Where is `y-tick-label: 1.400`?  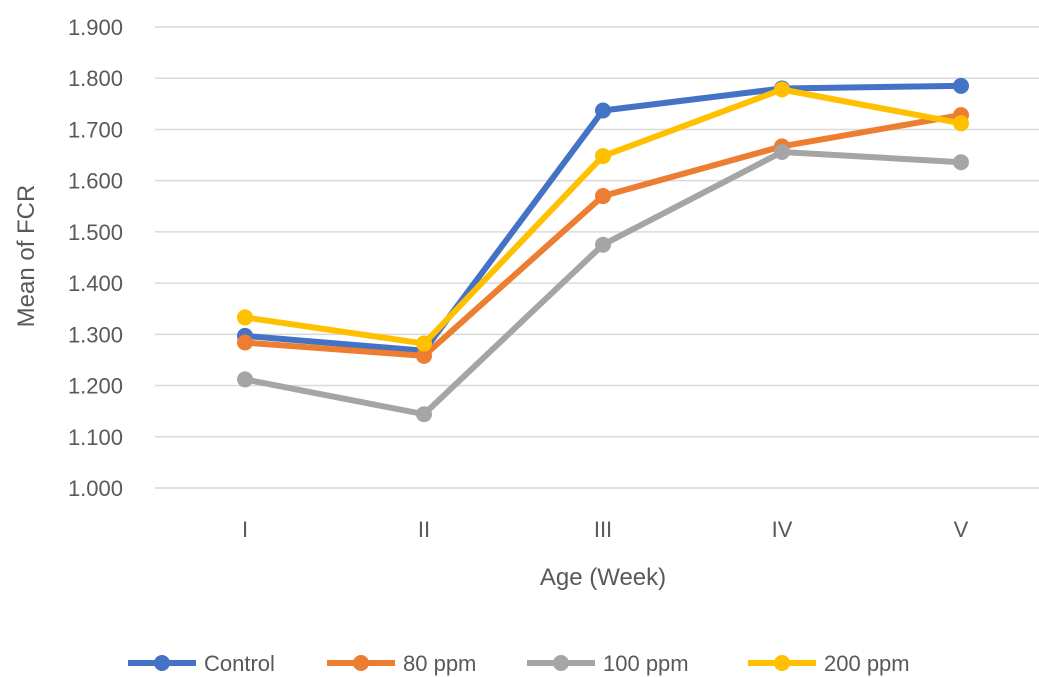 y-tick-label: 1.400 is located at coordinates (95, 283).